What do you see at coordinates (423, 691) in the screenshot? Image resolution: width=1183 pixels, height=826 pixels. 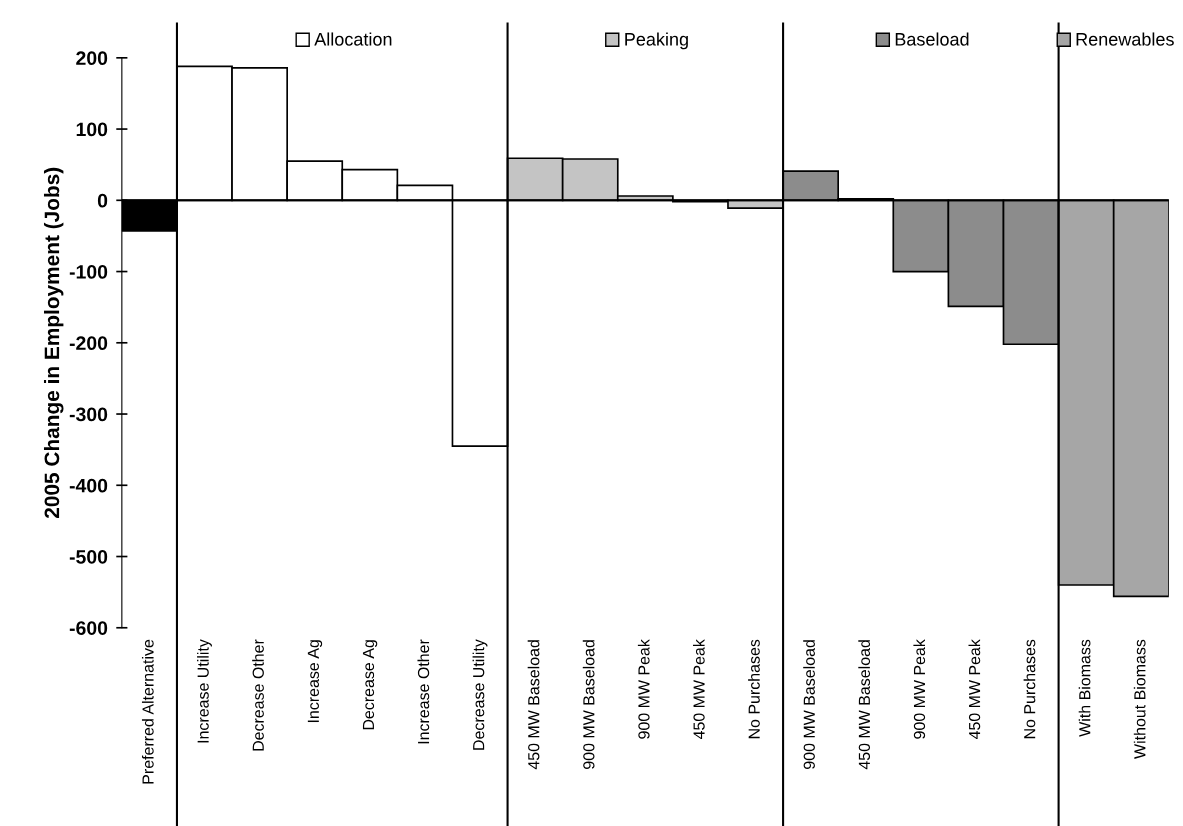 I see `x-tick-label: Increase Other` at bounding box center [423, 691].